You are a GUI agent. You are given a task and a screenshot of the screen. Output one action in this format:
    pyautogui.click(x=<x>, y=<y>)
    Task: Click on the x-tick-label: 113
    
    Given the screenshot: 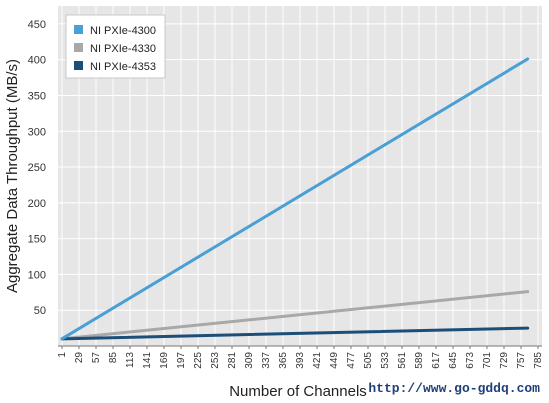 What is the action you would take?
    pyautogui.click(x=130, y=360)
    